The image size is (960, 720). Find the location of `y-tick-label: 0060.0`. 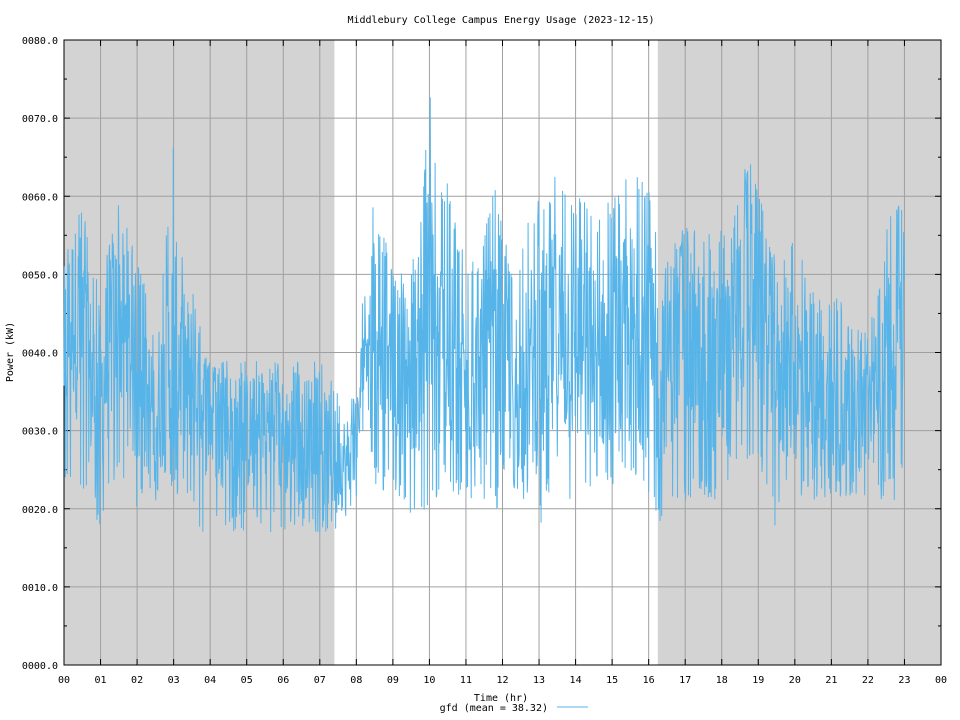

y-tick-label: 0060.0 is located at coordinates (40, 197).